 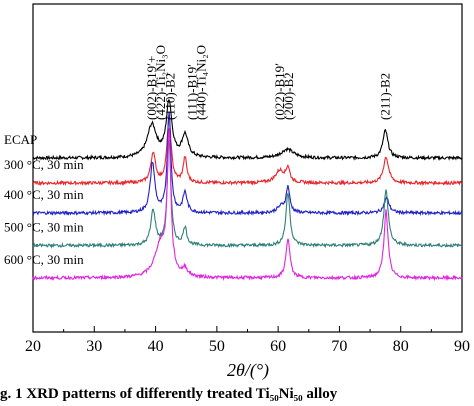 I want to click on x-tick-label: 70, so click(x=339, y=346).